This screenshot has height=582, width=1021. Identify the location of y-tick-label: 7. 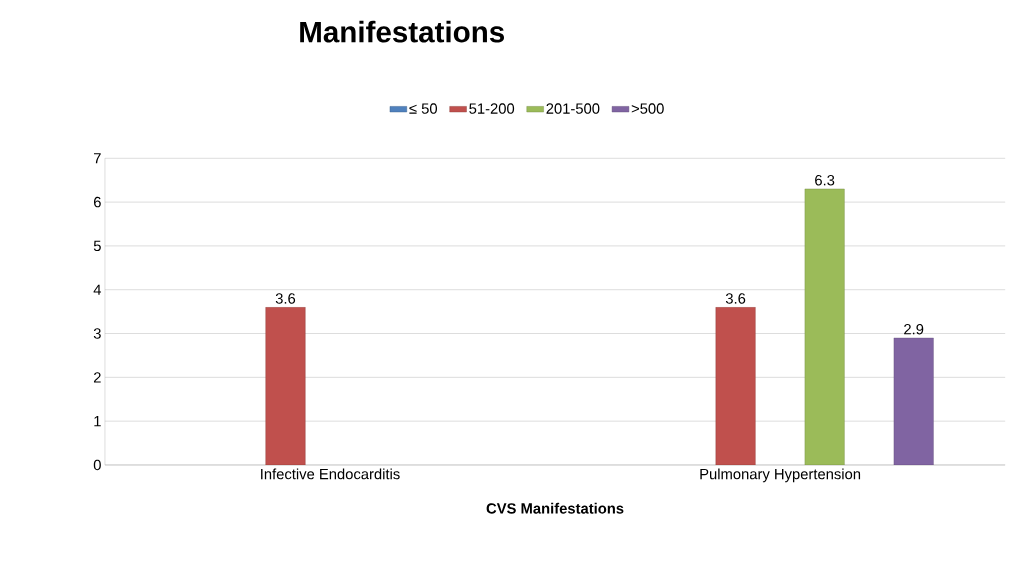
(97, 158).